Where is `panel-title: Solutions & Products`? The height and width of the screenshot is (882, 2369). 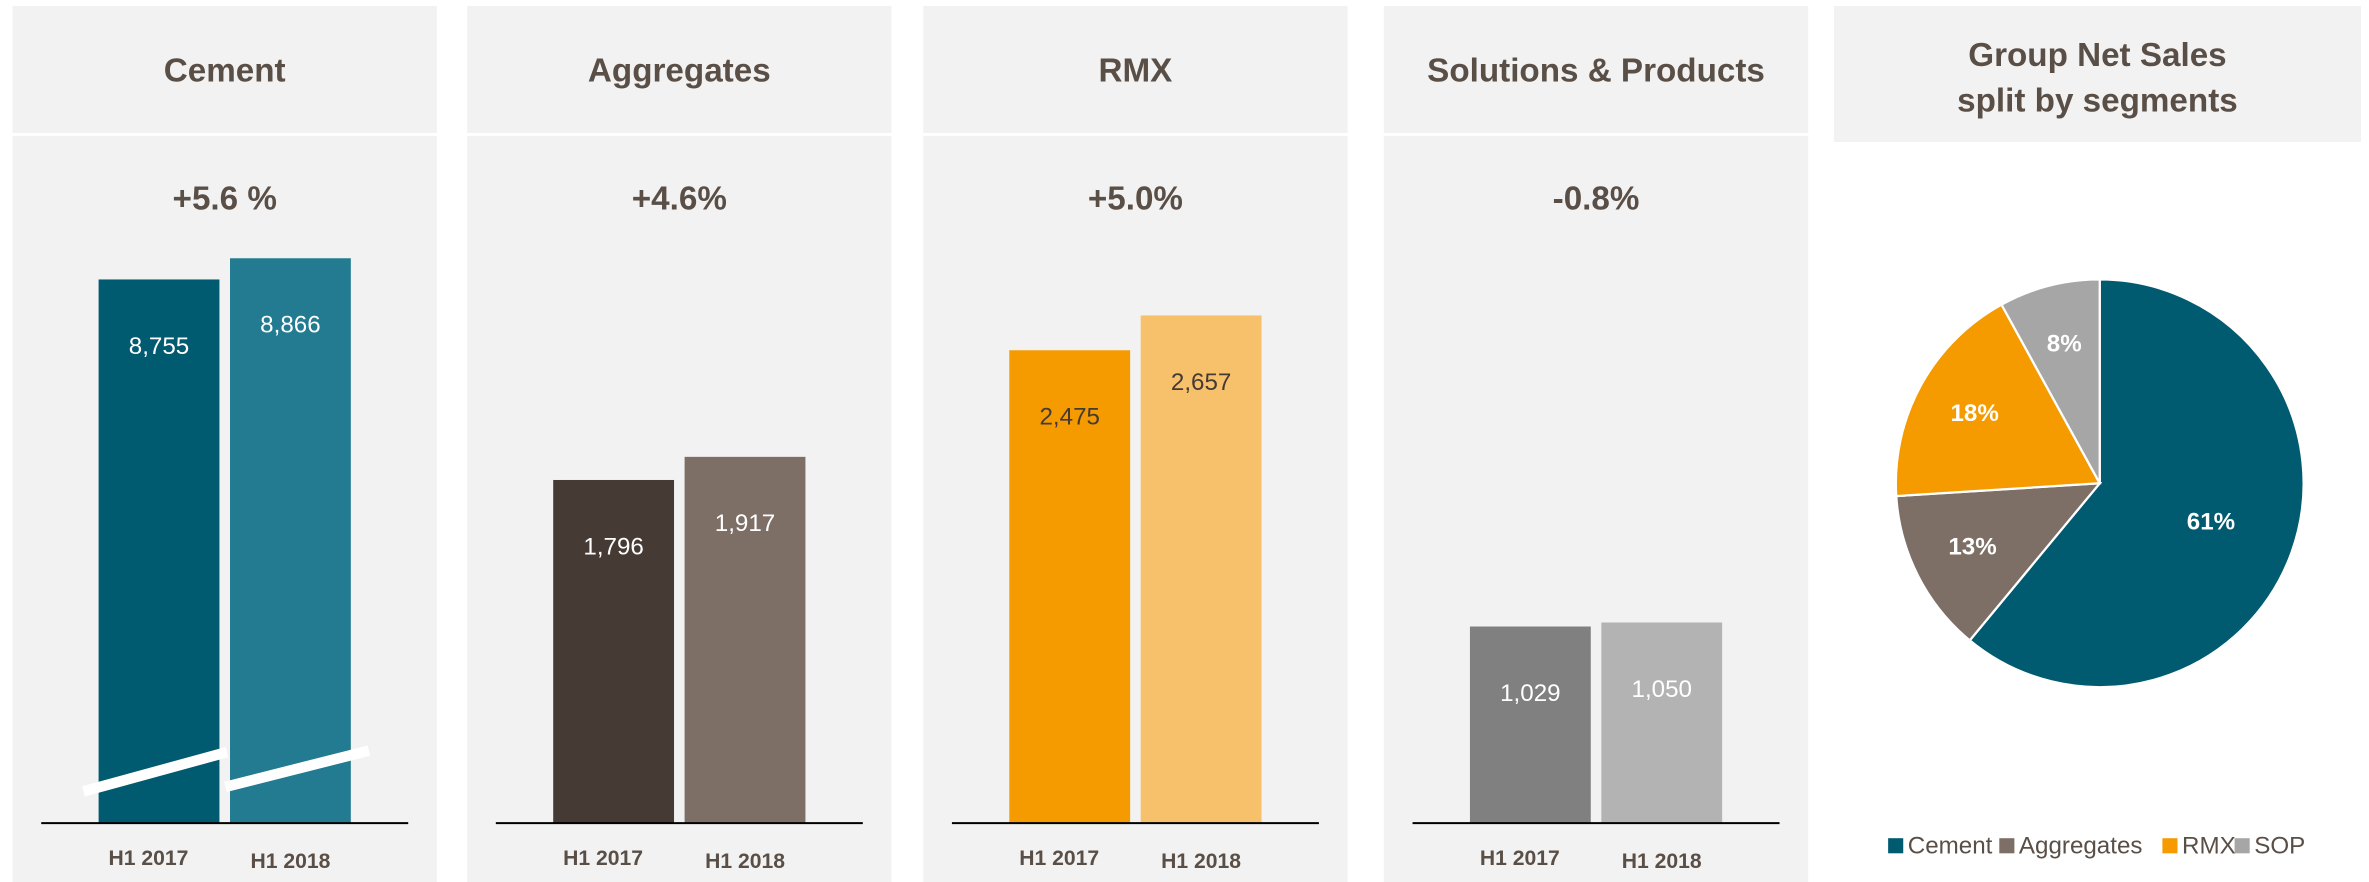 panel-title: Solutions & Products is located at coordinates (1596, 70).